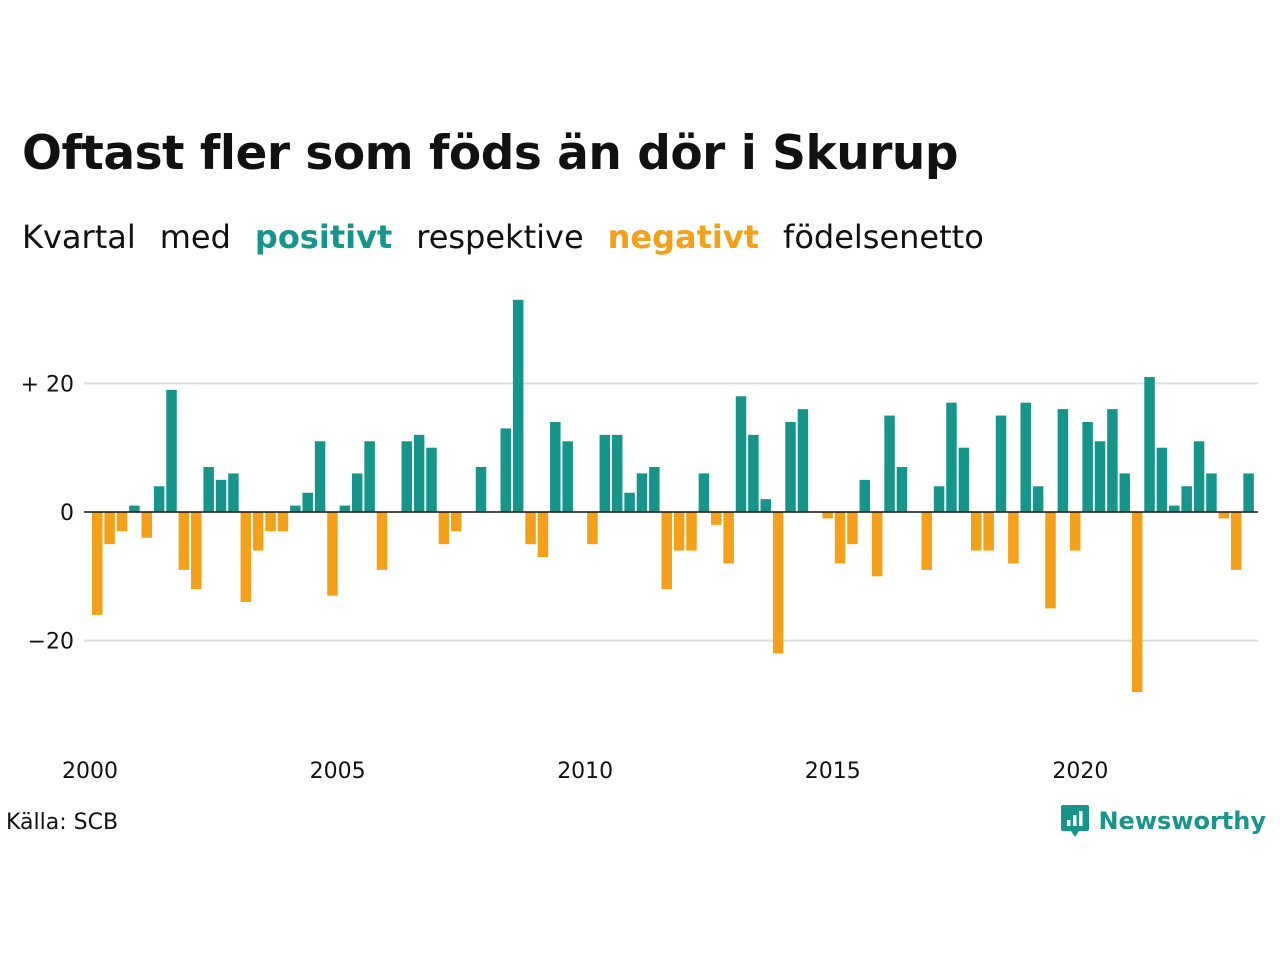 The width and height of the screenshot is (1280, 960). Describe the element at coordinates (1080, 771) in the screenshot. I see `x-tick-label: 2020` at that location.